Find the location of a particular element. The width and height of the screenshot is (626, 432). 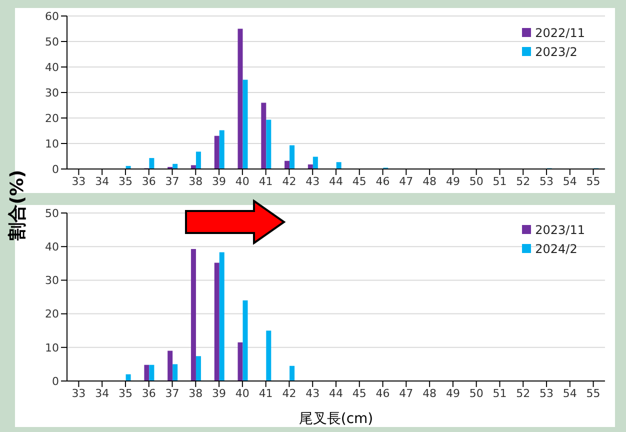

legend-label: 2023/2 is located at coordinates (556, 52).